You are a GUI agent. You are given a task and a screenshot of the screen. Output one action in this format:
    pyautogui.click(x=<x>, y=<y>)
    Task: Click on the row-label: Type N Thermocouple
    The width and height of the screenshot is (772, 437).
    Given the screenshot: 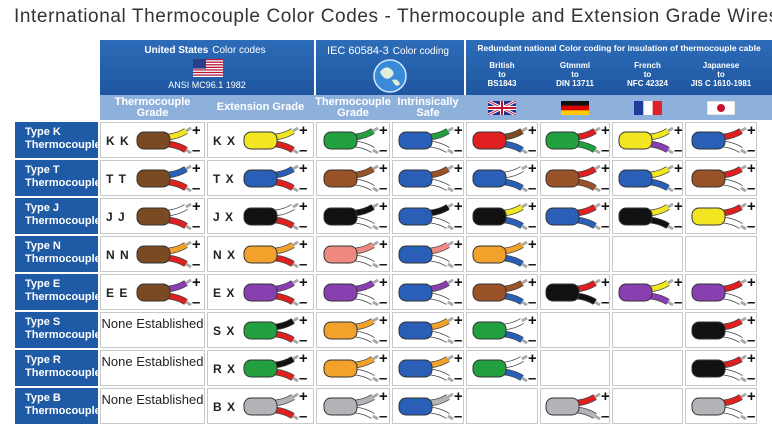 What is the action you would take?
    pyautogui.click(x=58, y=254)
    